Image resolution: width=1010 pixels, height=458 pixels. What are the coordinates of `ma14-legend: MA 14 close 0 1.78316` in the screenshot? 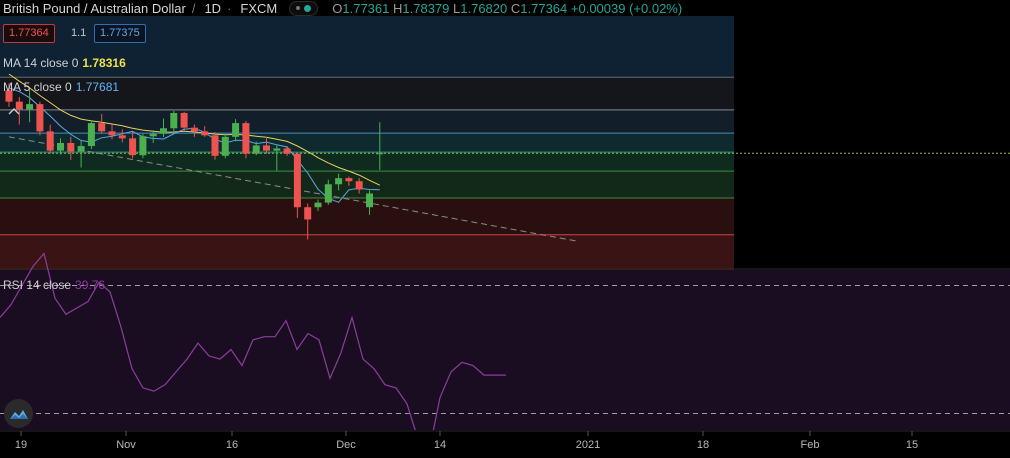 It's located at (64, 63).